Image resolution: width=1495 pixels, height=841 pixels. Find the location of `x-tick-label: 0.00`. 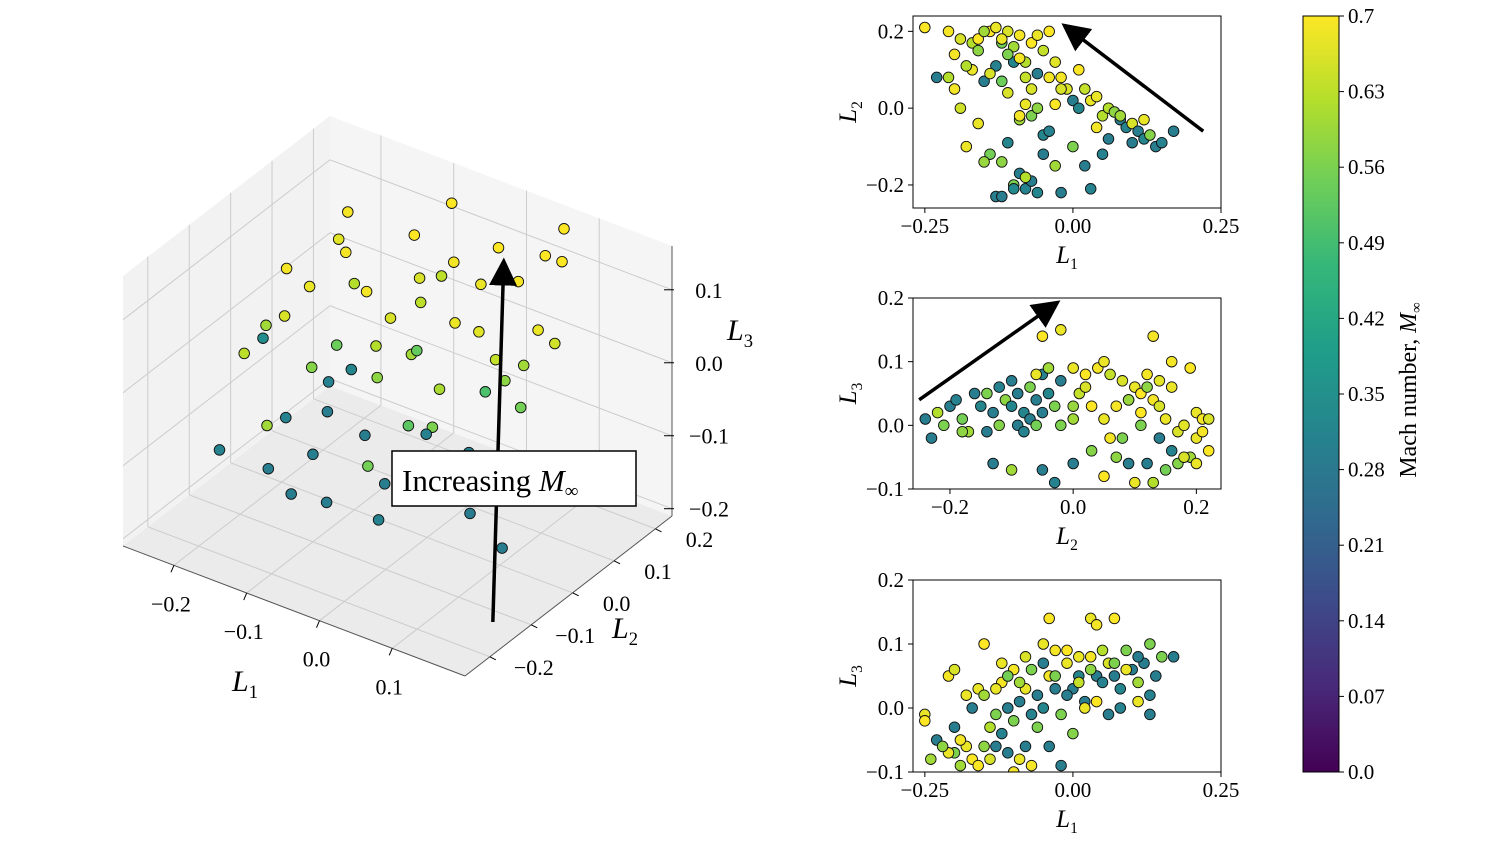

x-tick-label: 0.00 is located at coordinates (1073, 226).